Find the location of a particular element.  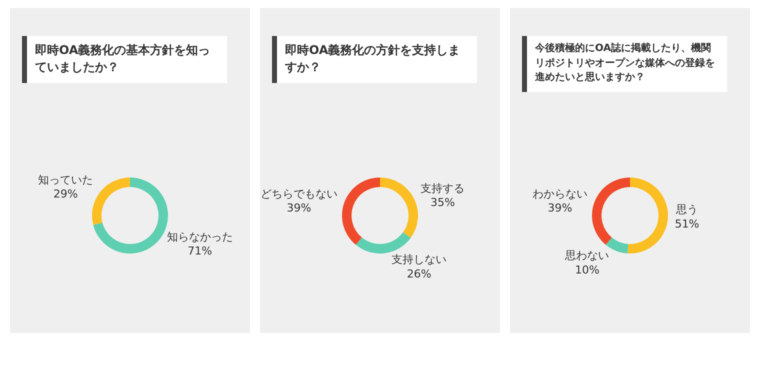

chart-title: 即時OA義務化の基本方針を知っていましたか？ is located at coordinates (124, 59).